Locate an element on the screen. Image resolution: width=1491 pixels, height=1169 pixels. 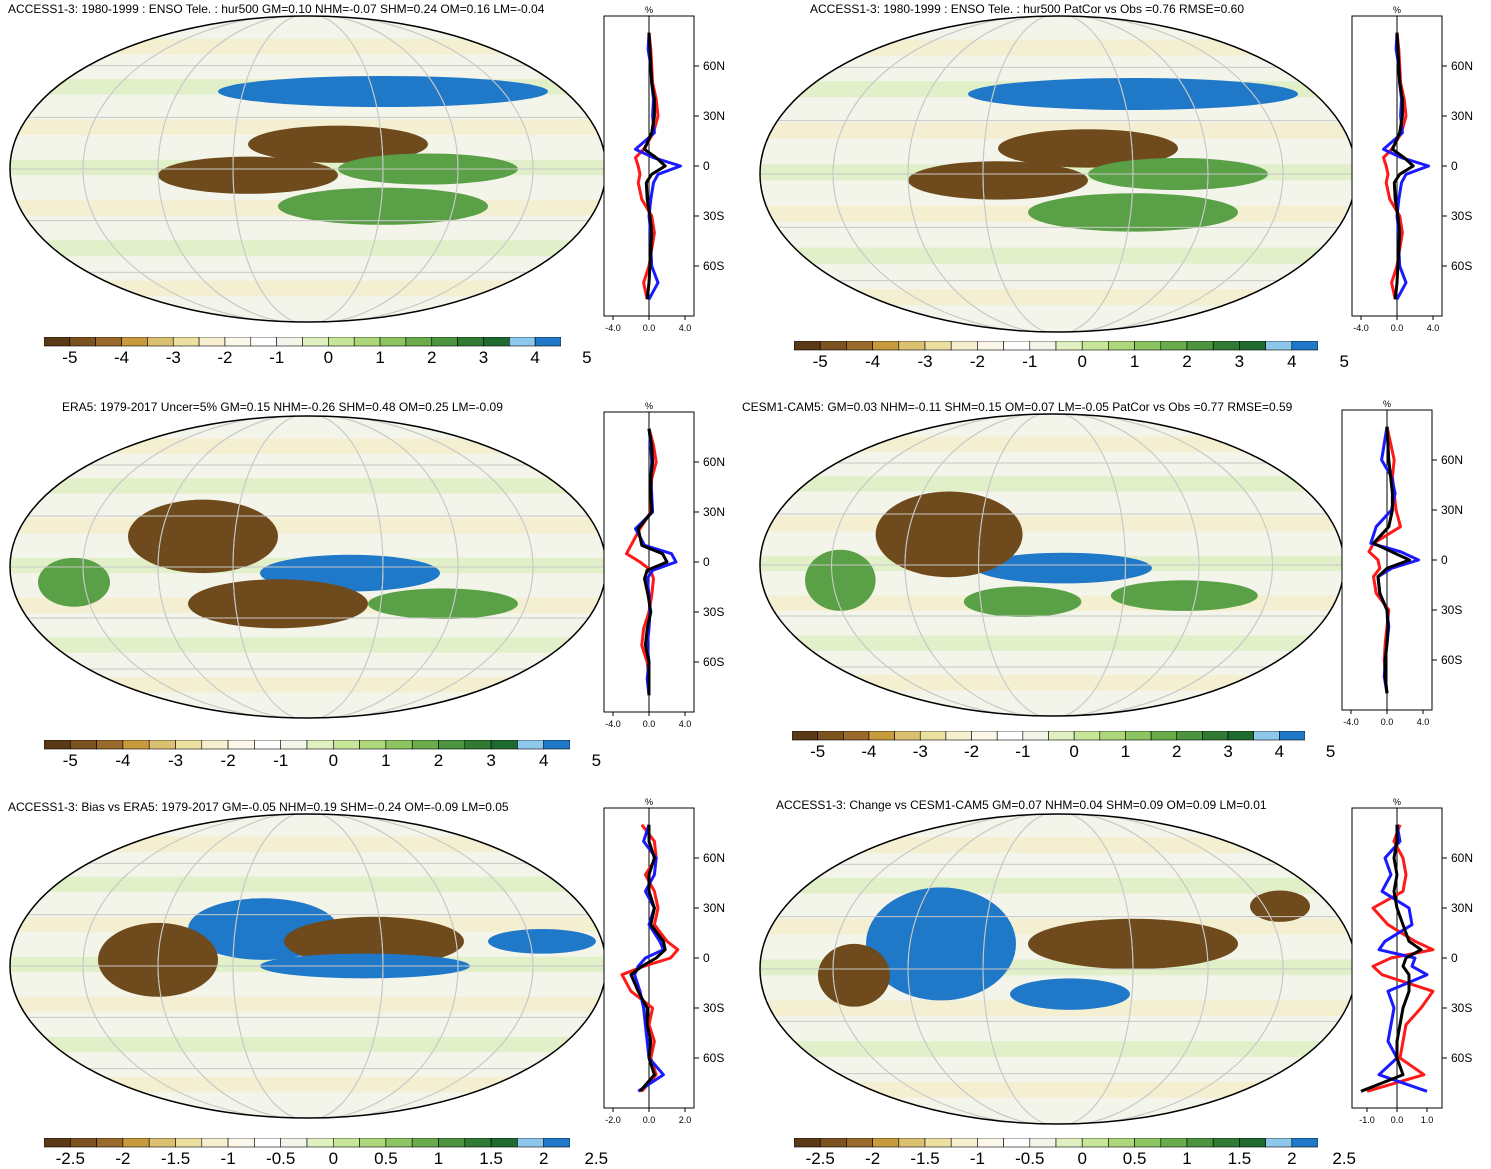
colorbar-label: -2.5 is located at coordinates (820, 1158).